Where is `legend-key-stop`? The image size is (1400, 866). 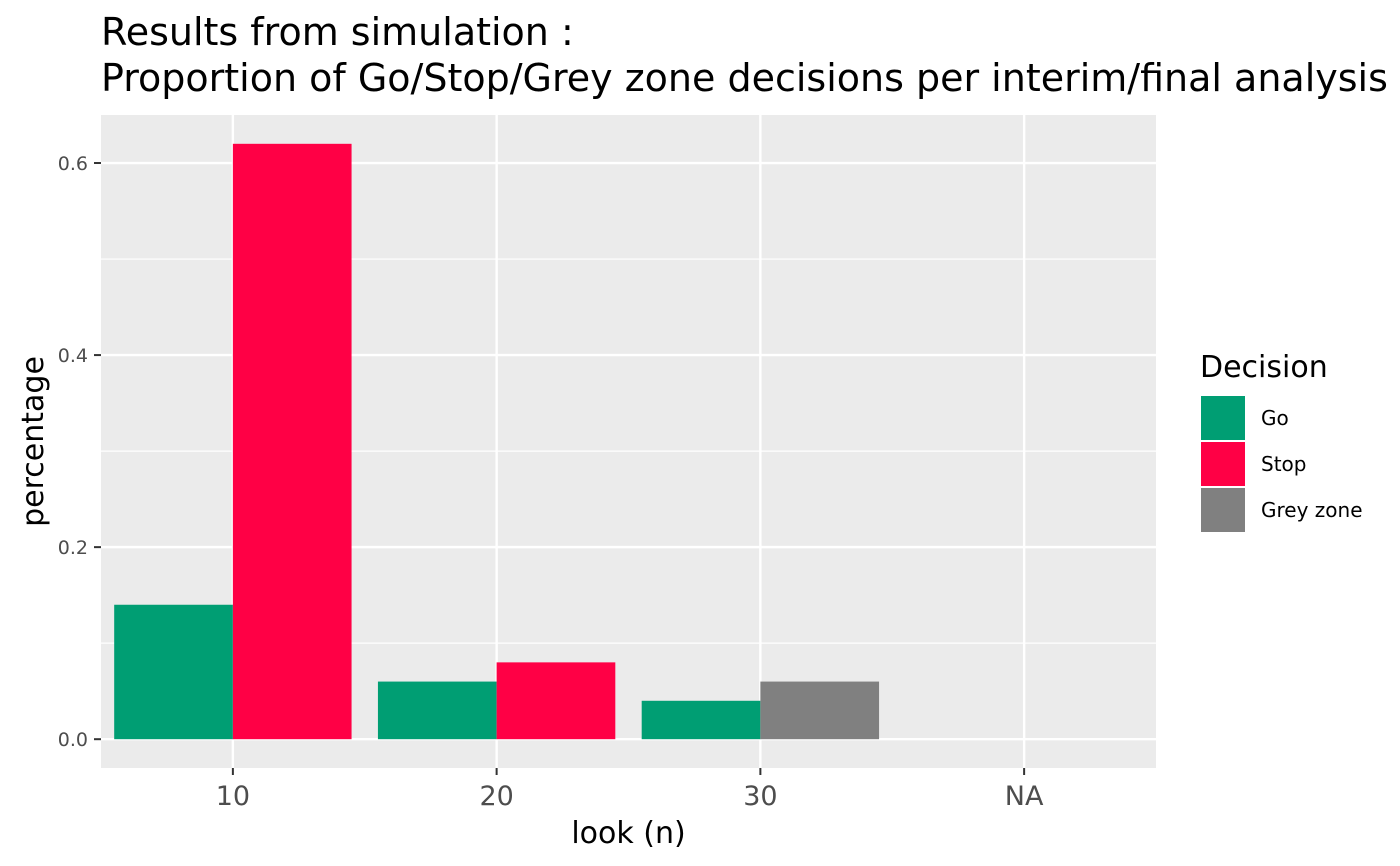 legend-key-stop is located at coordinates (1223, 464).